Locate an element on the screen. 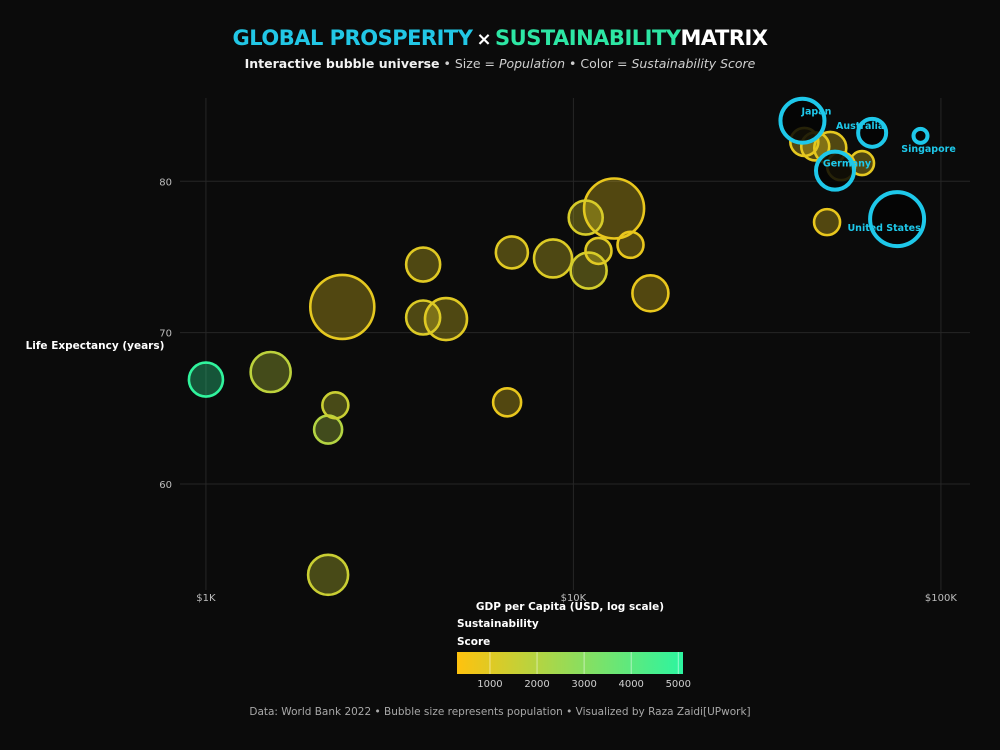 The image size is (1000, 750). subtitle-color-variable: Sustainability Score is located at coordinates (693, 63).